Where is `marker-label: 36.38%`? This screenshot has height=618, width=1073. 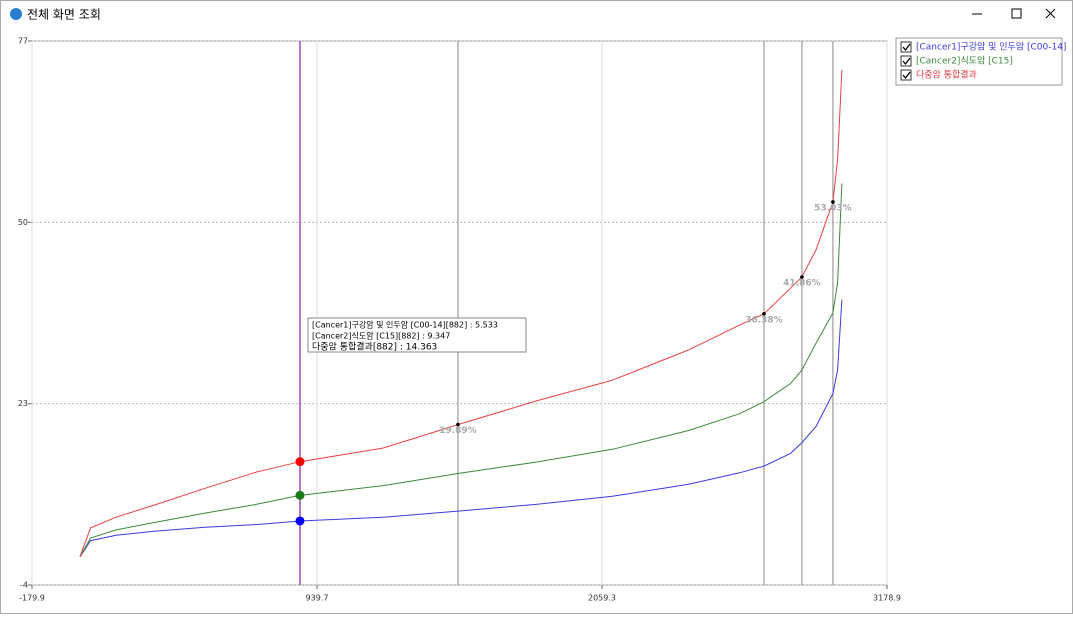 marker-label: 36.38% is located at coordinates (764, 320).